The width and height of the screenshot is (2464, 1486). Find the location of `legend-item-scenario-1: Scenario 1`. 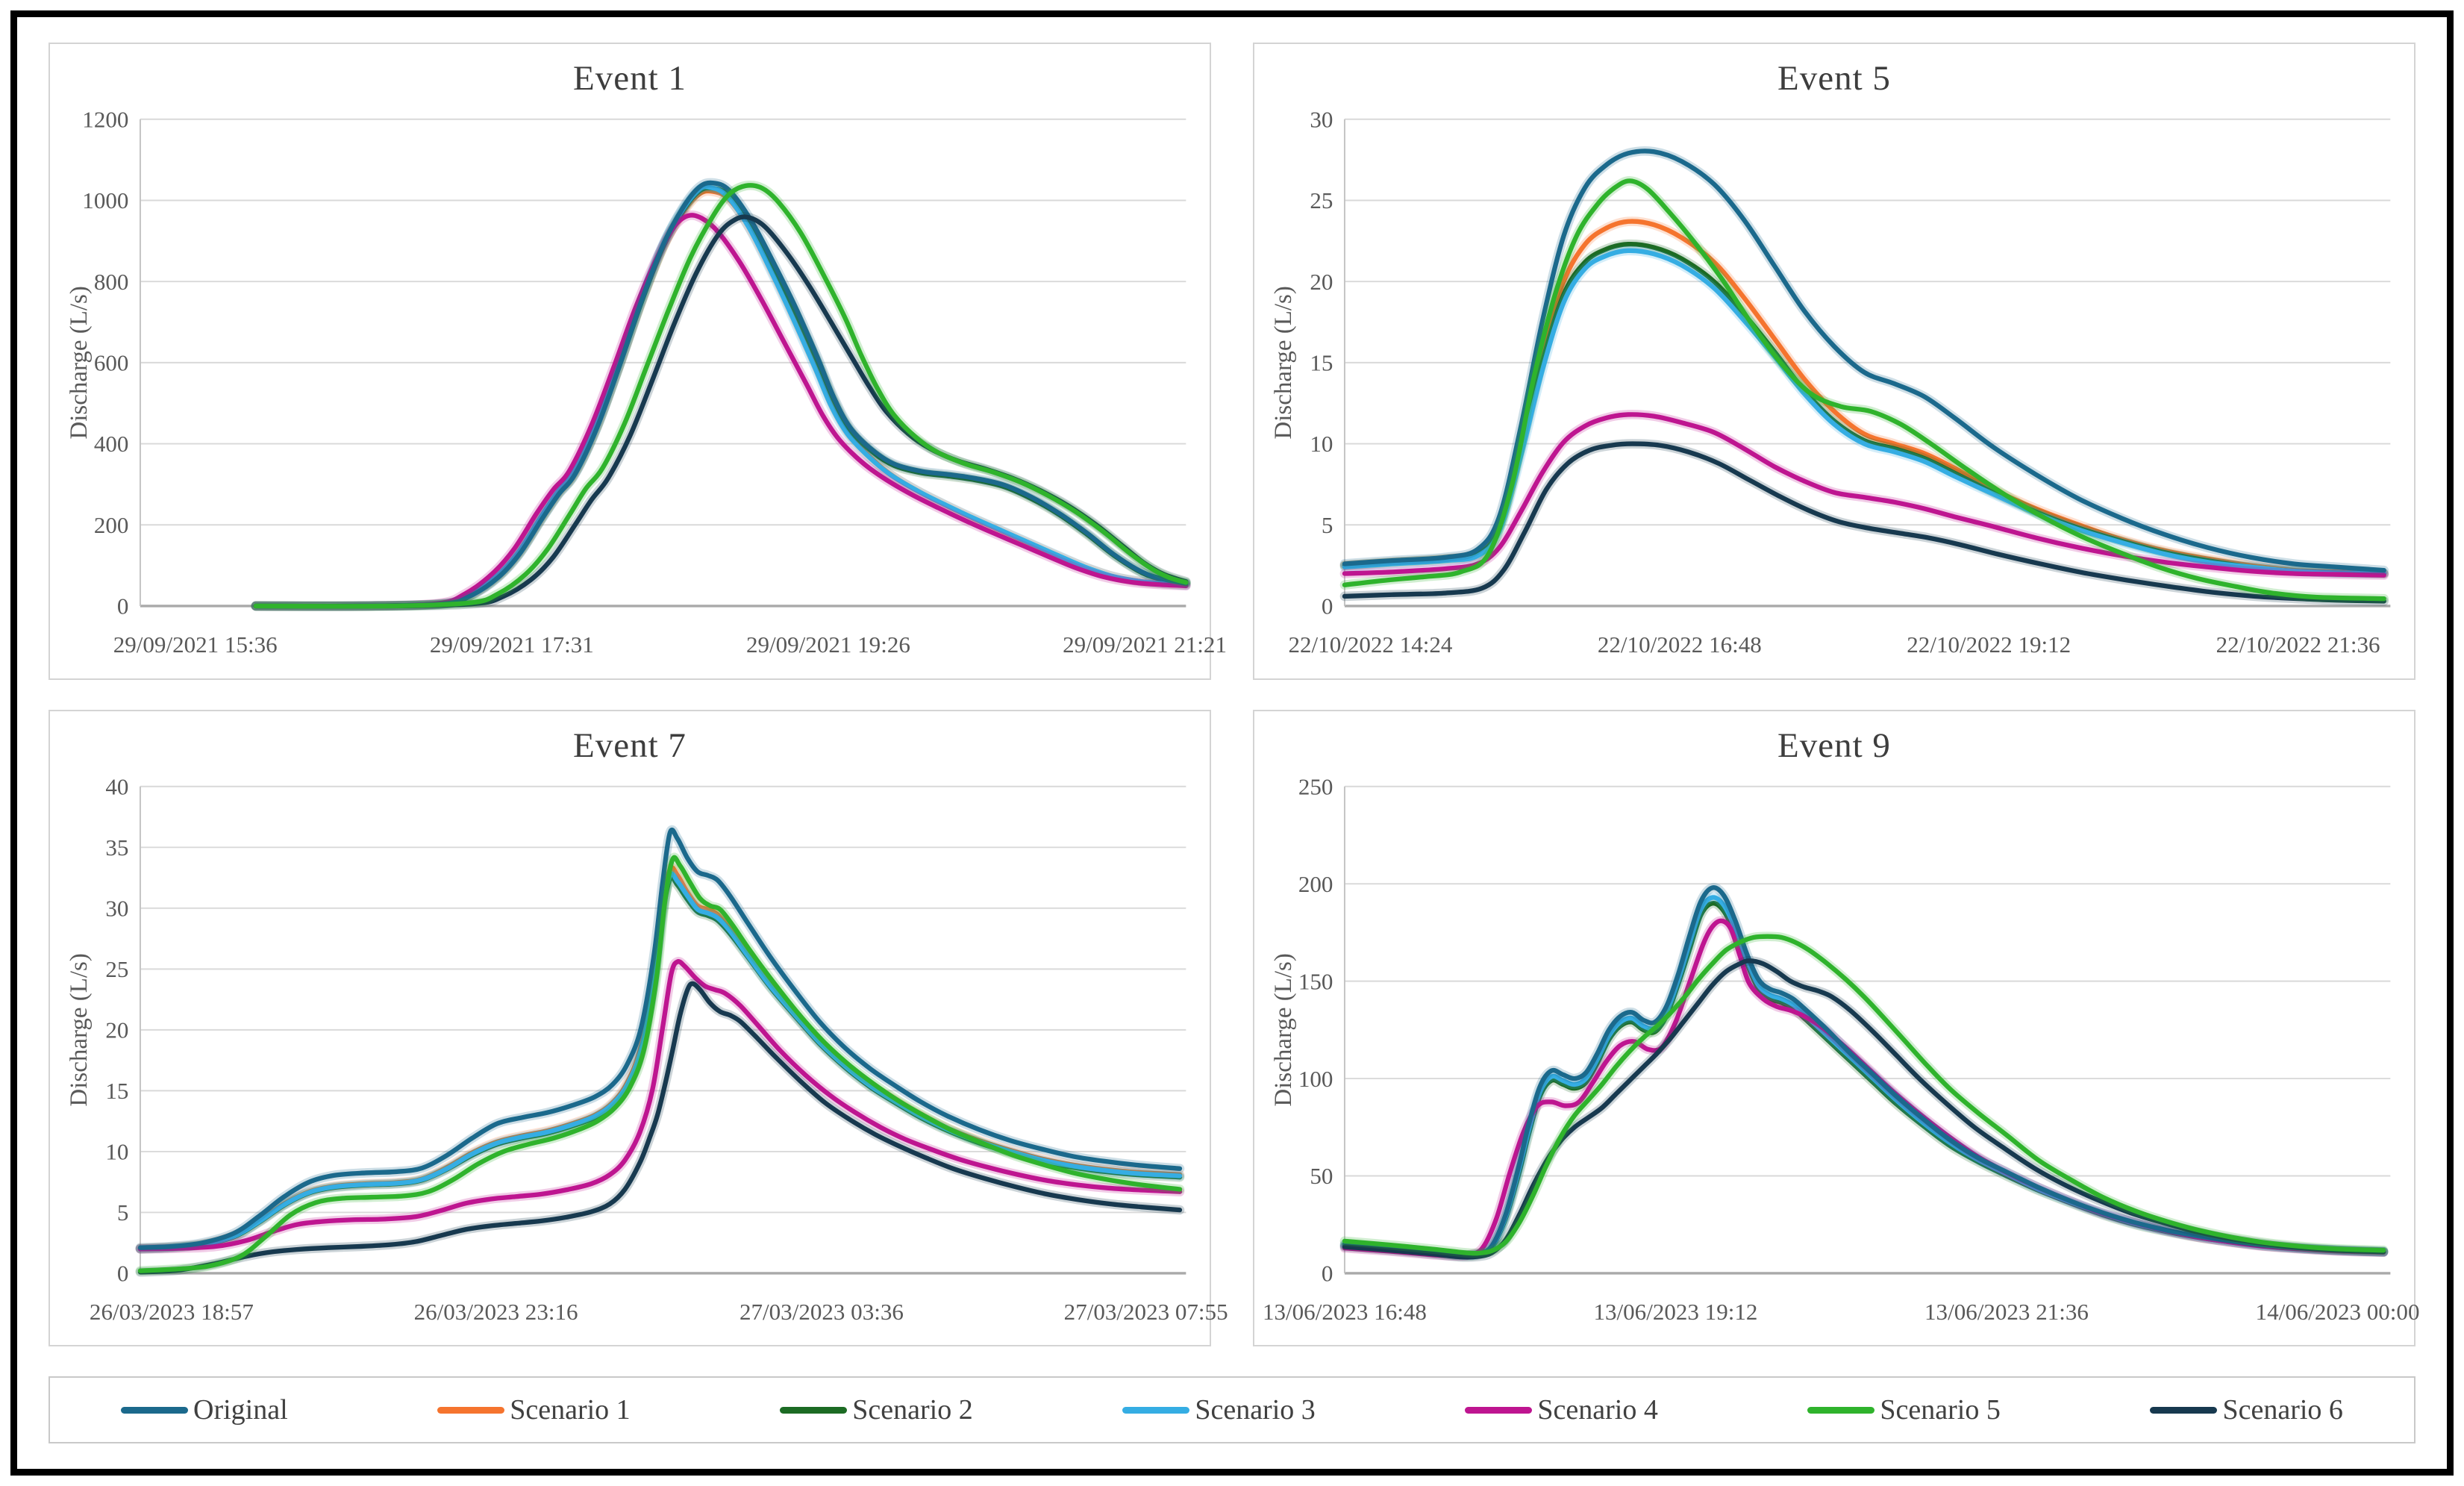

legend-item-scenario-1: Scenario 1 is located at coordinates (534, 1410).